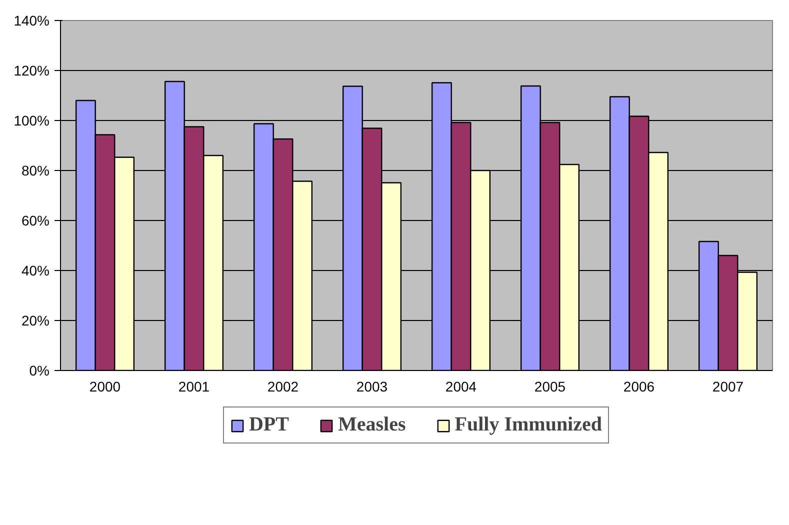  I want to click on x-tick-label: 2001, so click(194, 386).